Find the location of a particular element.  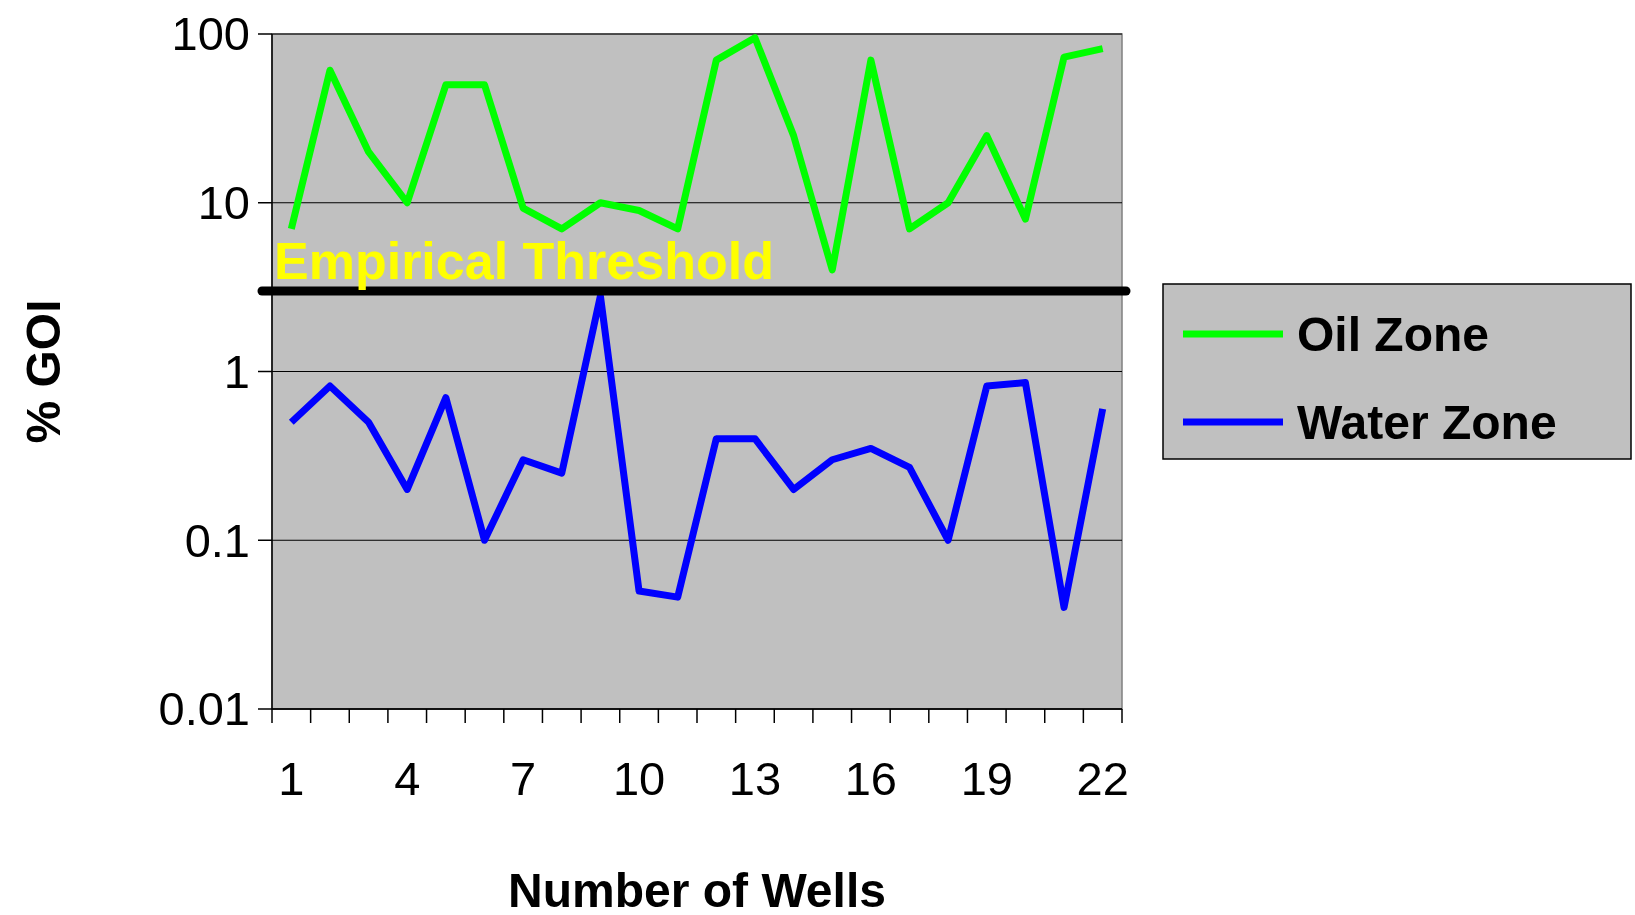

legend-label: Water Zone is located at coordinates (1427, 422).